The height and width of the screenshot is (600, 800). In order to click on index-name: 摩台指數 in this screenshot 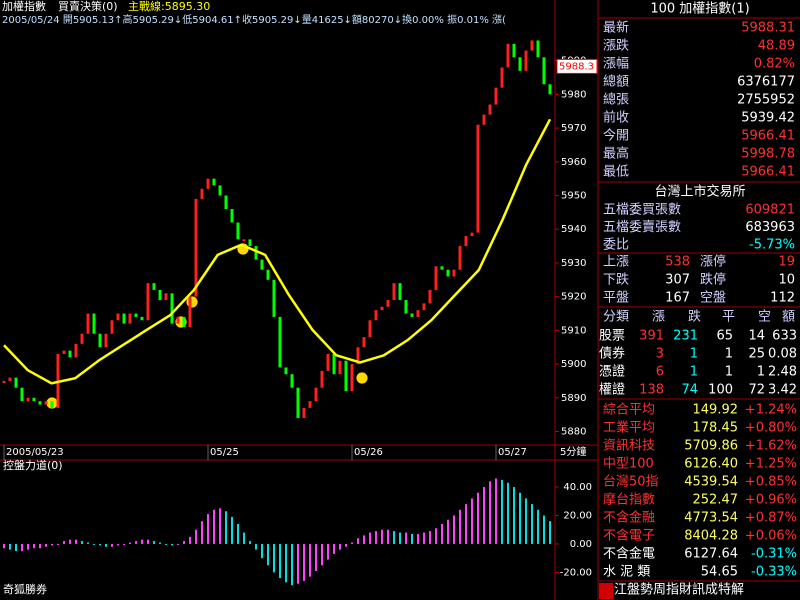, I will do `click(629, 500)`.